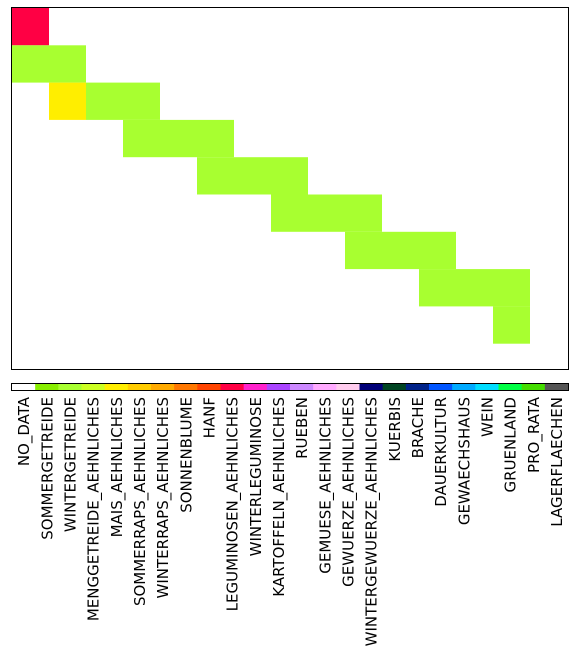 The height and width of the screenshot is (653, 575). What do you see at coordinates (70, 464) in the screenshot?
I see `tick-label-wintergetreide: WINTERGETREIDE` at bounding box center [70, 464].